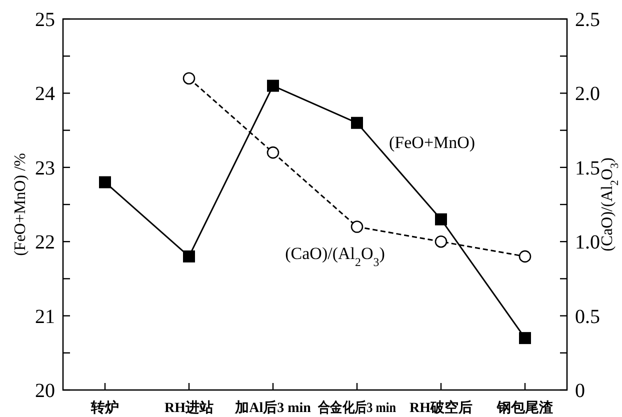  Describe the element at coordinates (45, 243) in the screenshot. I see `y-tick-label: 22` at that location.